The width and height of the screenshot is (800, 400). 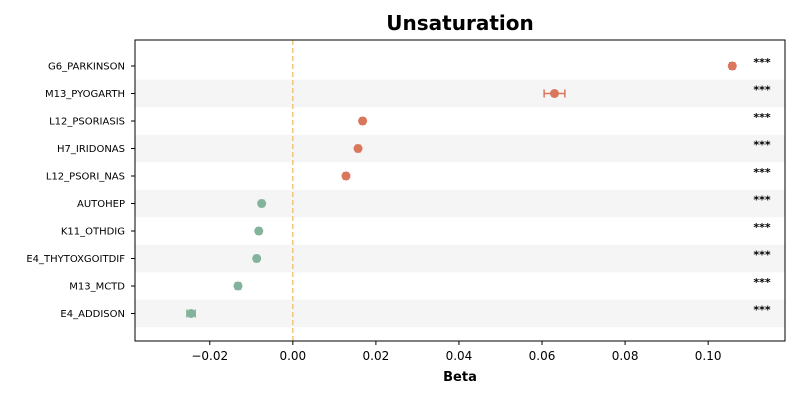 What do you see at coordinates (85, 177) in the screenshot?
I see `y-tick-label: L12_PSORI_NAS` at bounding box center [85, 177].